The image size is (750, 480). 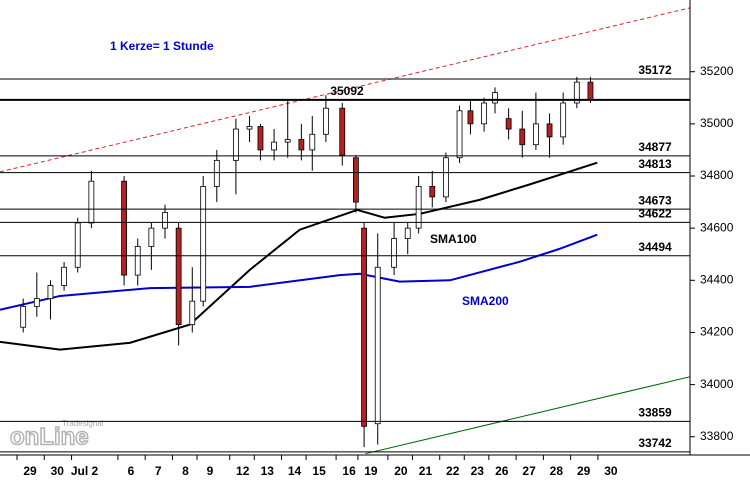 What do you see at coordinates (502, 471) in the screenshot?
I see `x-tick-label: 26` at bounding box center [502, 471].